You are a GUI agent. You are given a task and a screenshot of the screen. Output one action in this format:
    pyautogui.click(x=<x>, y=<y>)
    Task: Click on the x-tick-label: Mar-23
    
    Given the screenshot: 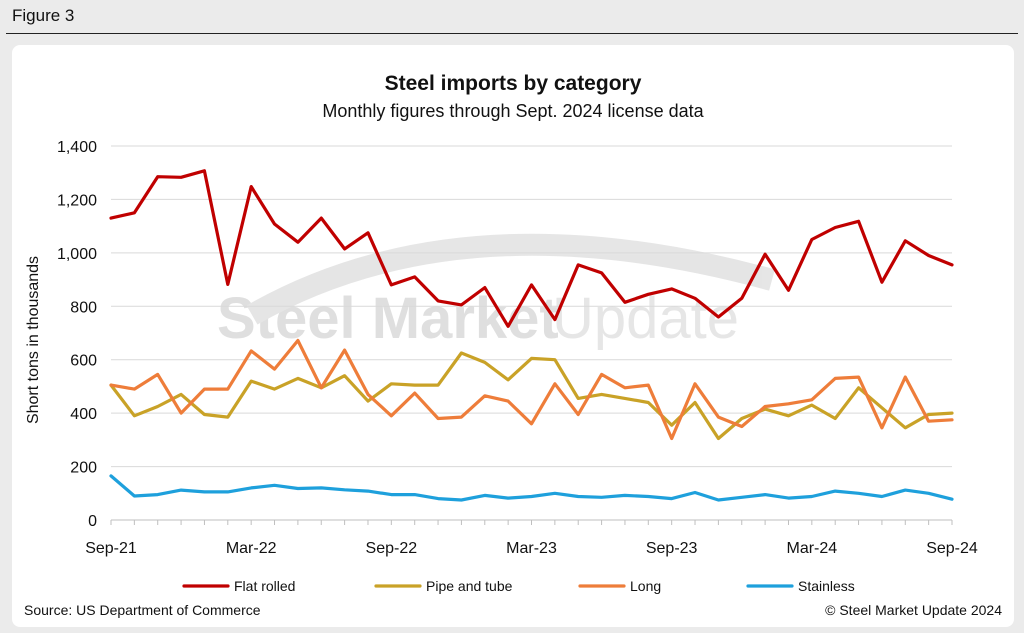 What is the action you would take?
    pyautogui.click(x=531, y=548)
    